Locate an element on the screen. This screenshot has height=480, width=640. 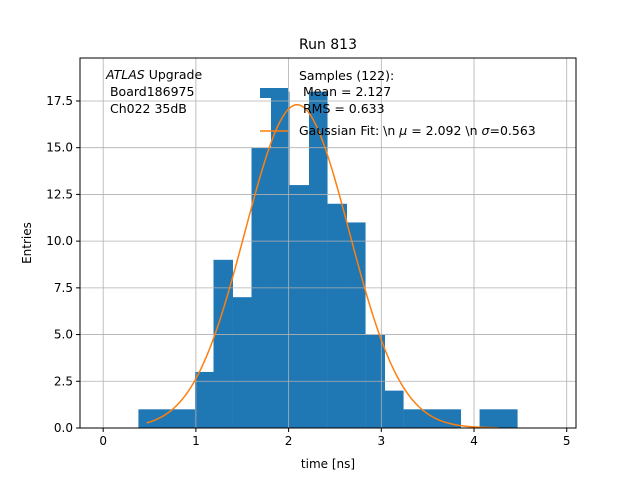
x-tick-label-0: 0 is located at coordinates (103, 441).